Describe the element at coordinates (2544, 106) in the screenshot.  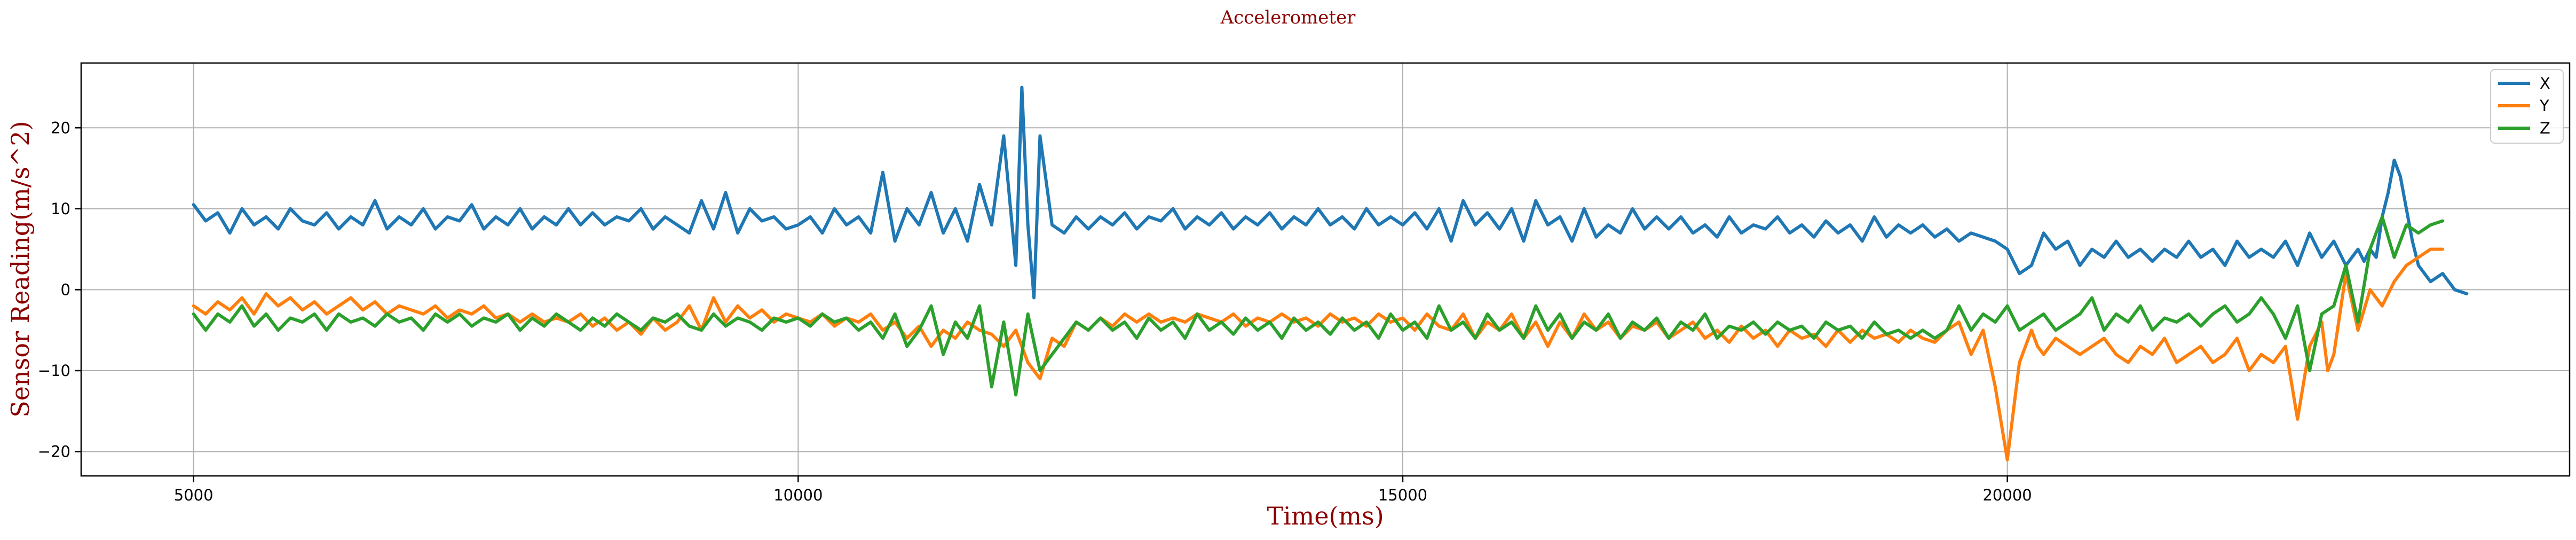
I see `legend-label-y: Y` at that location.